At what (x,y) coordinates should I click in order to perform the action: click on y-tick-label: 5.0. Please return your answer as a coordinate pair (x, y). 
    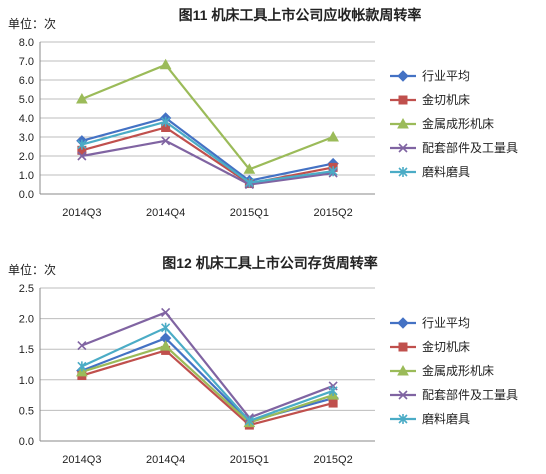
    Looking at the image, I should click on (26, 100).